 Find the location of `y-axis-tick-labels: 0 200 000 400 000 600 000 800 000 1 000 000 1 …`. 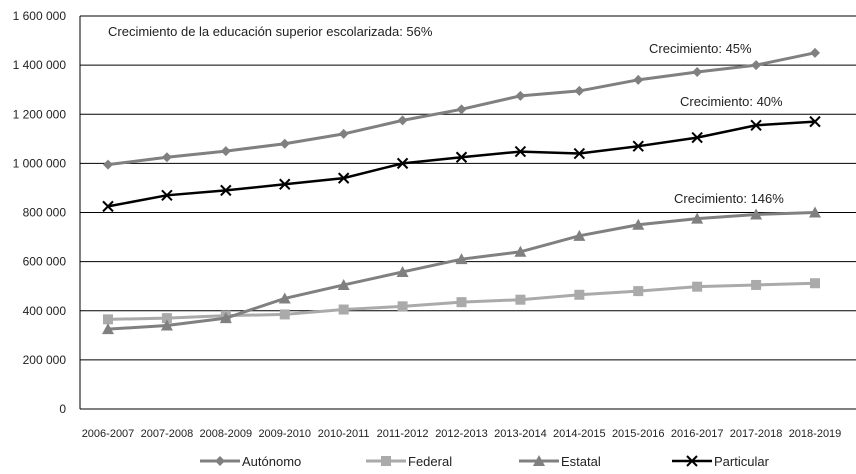

y-axis-tick-labels: 0 200 000 400 000 600 000 800 000 1 000 000 1 … is located at coordinates (40, 212).